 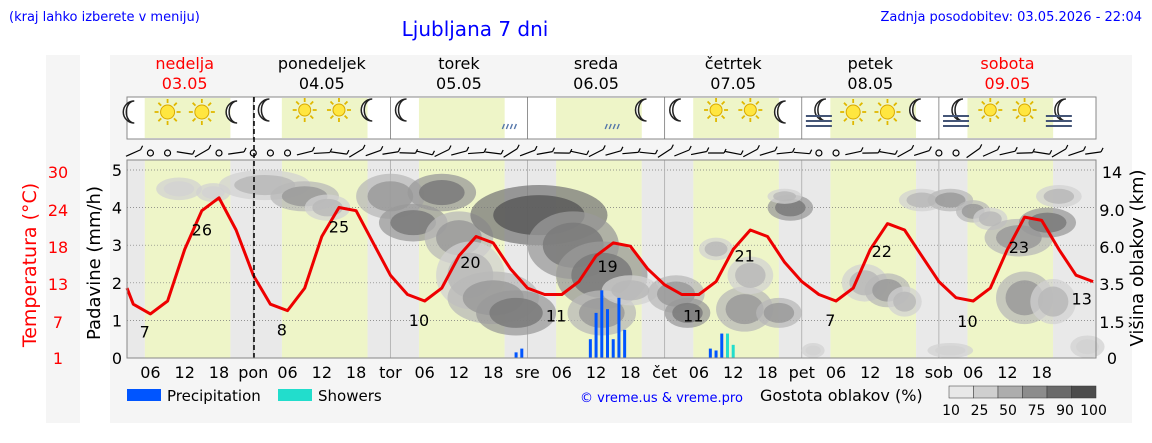 What do you see at coordinates (58, 284) in the screenshot?
I see `temperature-tick-label: 13` at bounding box center [58, 284].